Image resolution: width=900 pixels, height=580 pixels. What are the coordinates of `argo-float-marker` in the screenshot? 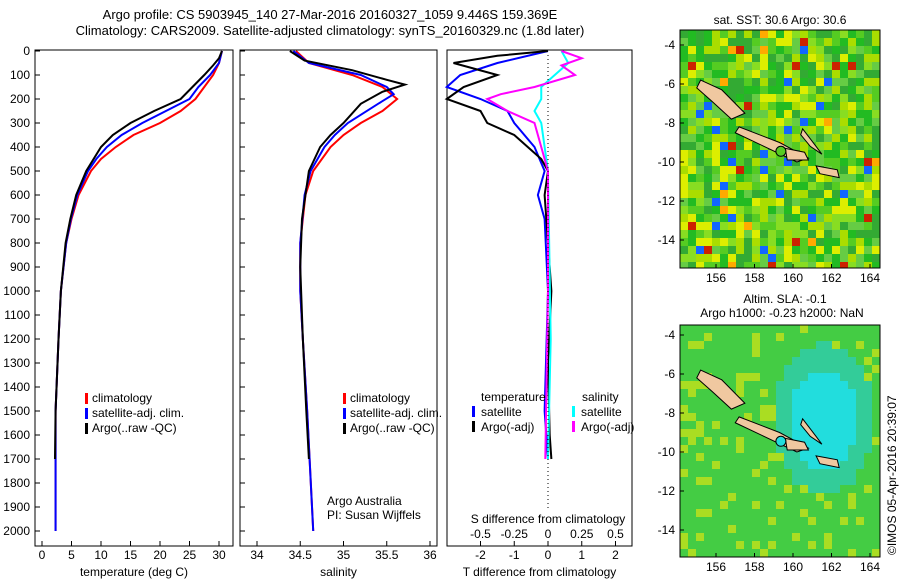 It's located at (781, 151).